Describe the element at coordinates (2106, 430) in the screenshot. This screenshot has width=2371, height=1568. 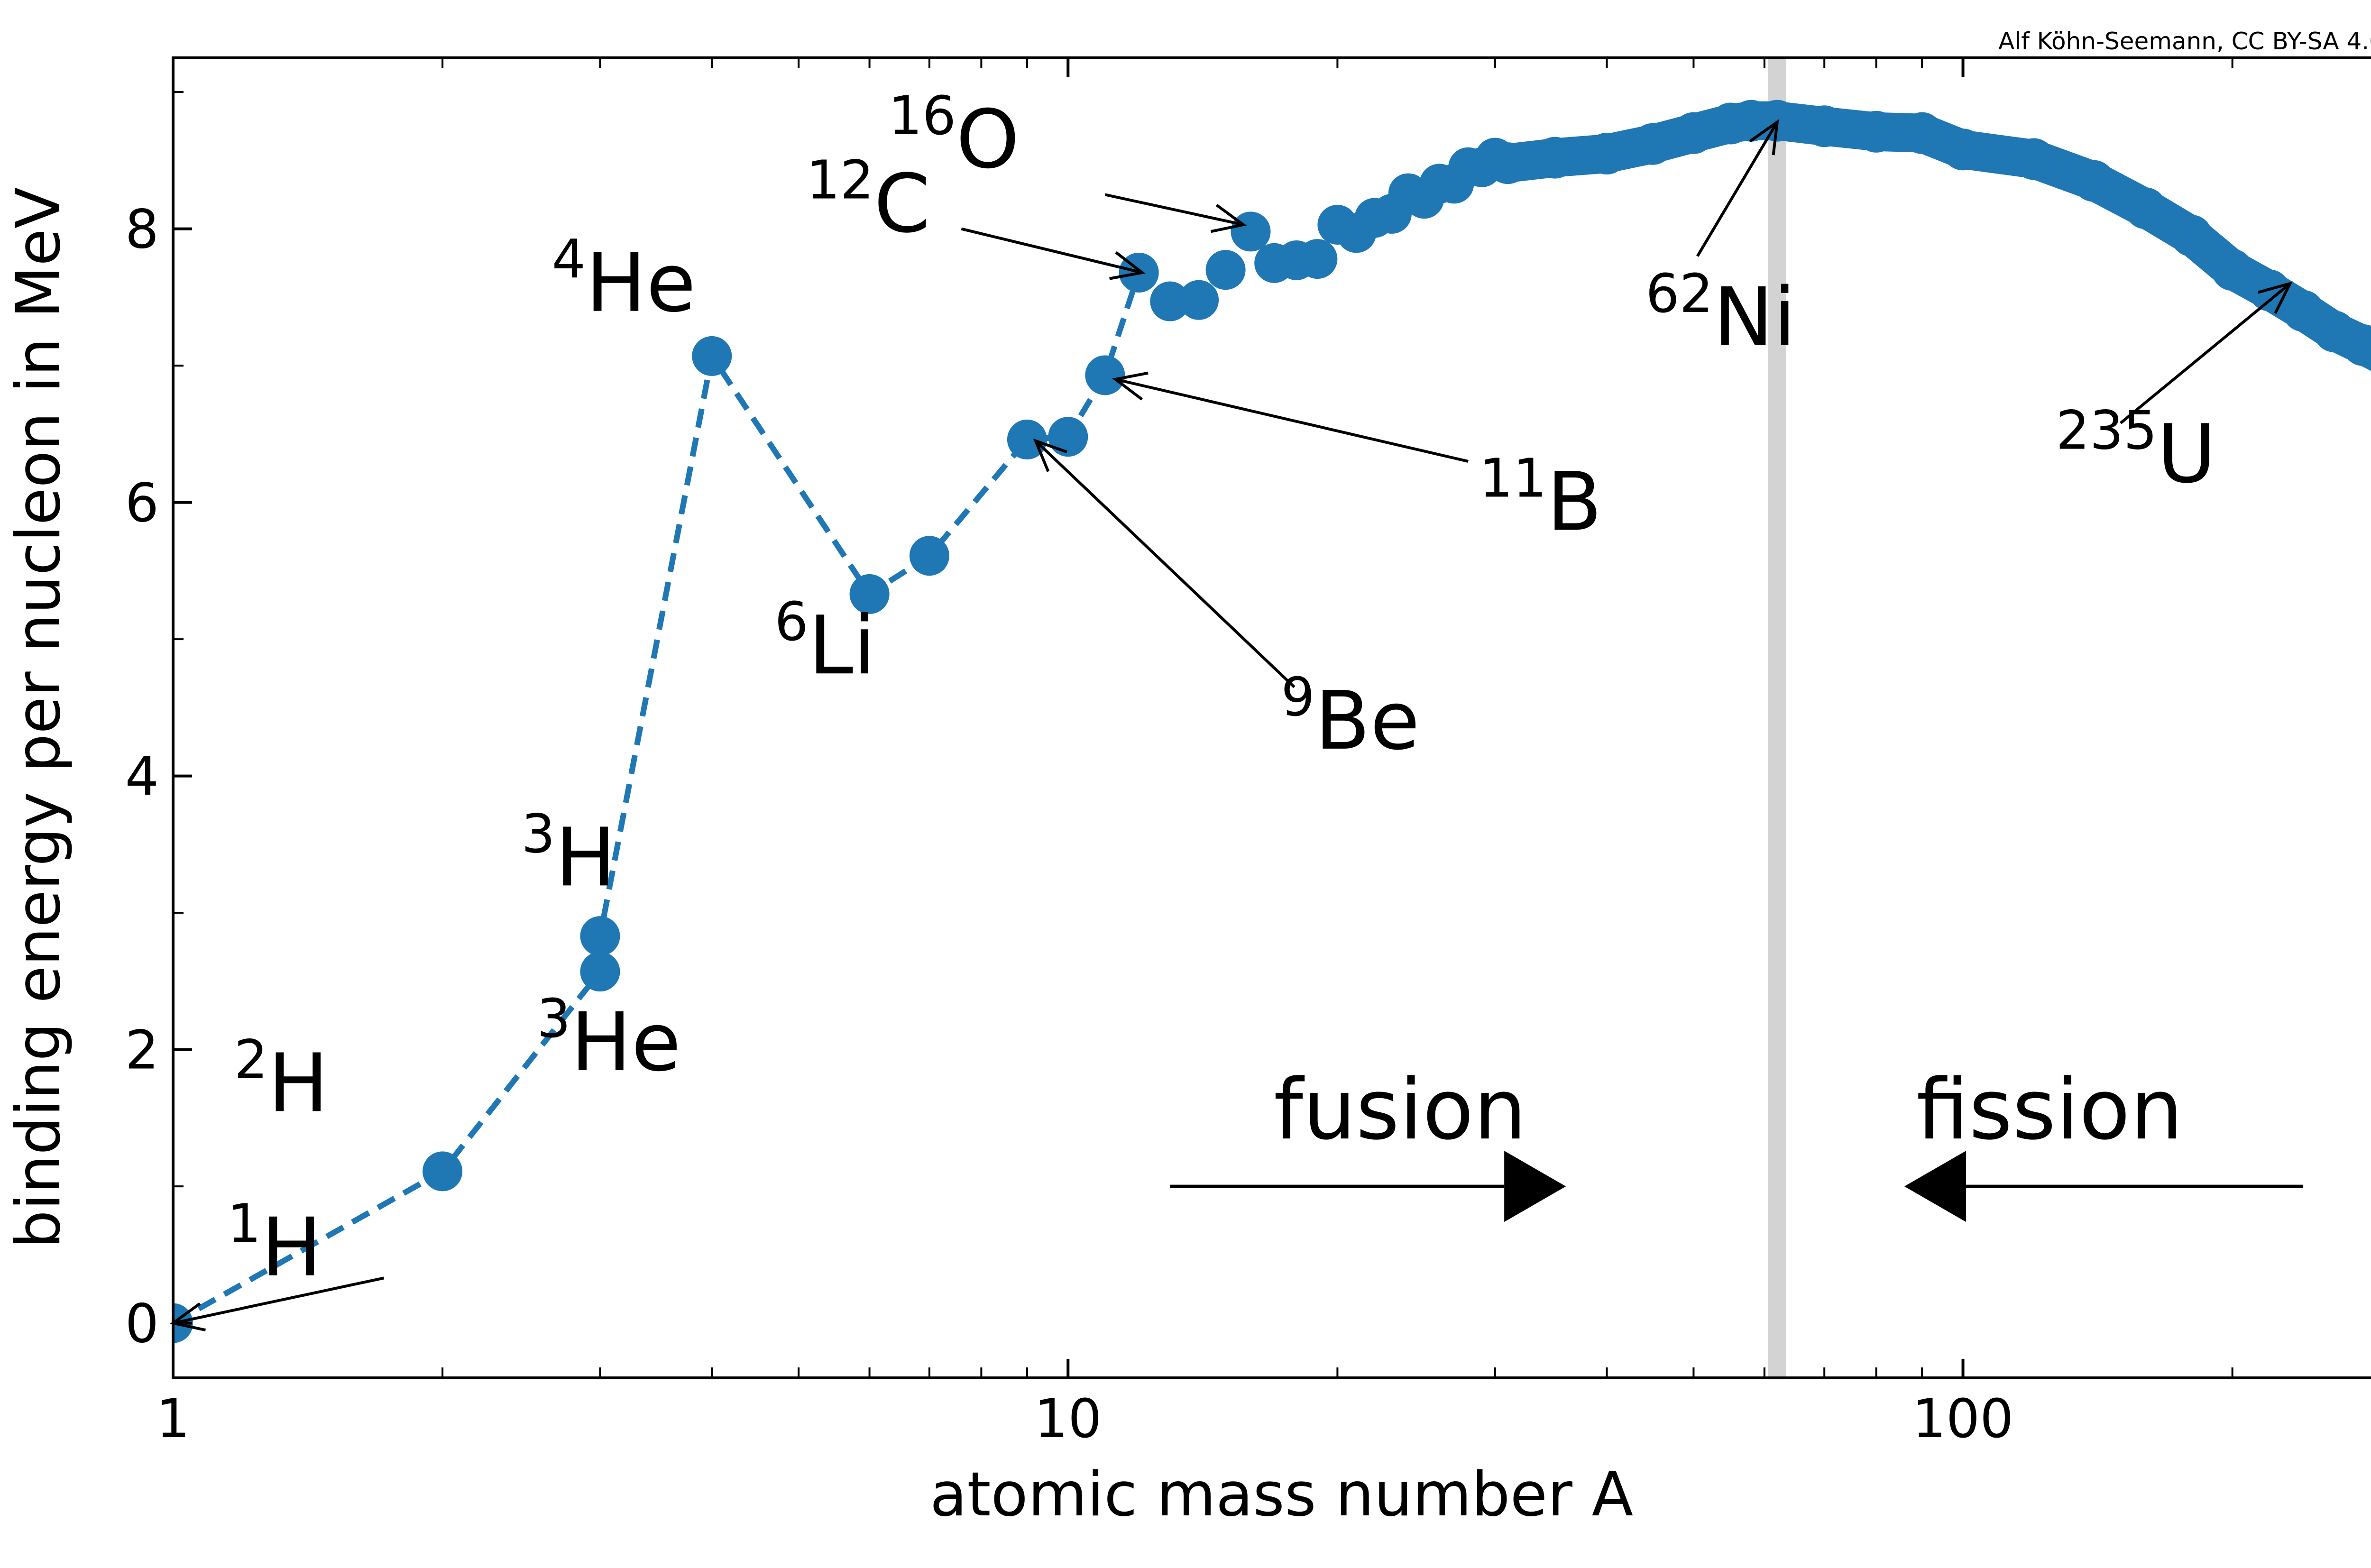
I see `isotope-mass-number: 235` at that location.